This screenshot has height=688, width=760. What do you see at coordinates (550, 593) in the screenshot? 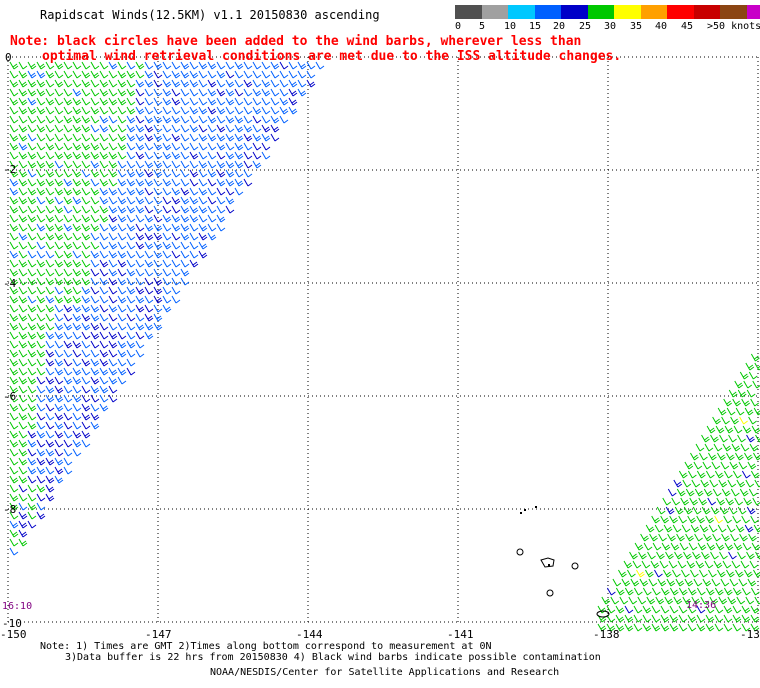
I see `island-outline` at bounding box center [550, 593].